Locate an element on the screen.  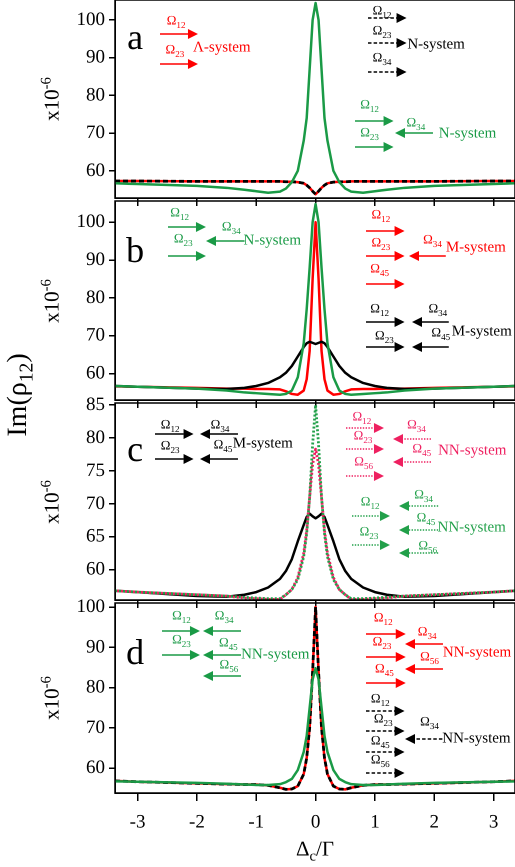
x-axis-title: Δ$_{c}$/Γ is located at coordinates (315, 850).